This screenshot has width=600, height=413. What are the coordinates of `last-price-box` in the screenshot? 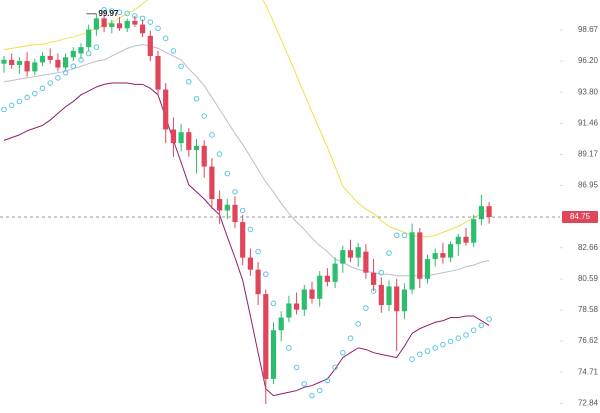 It's located at (580, 217).